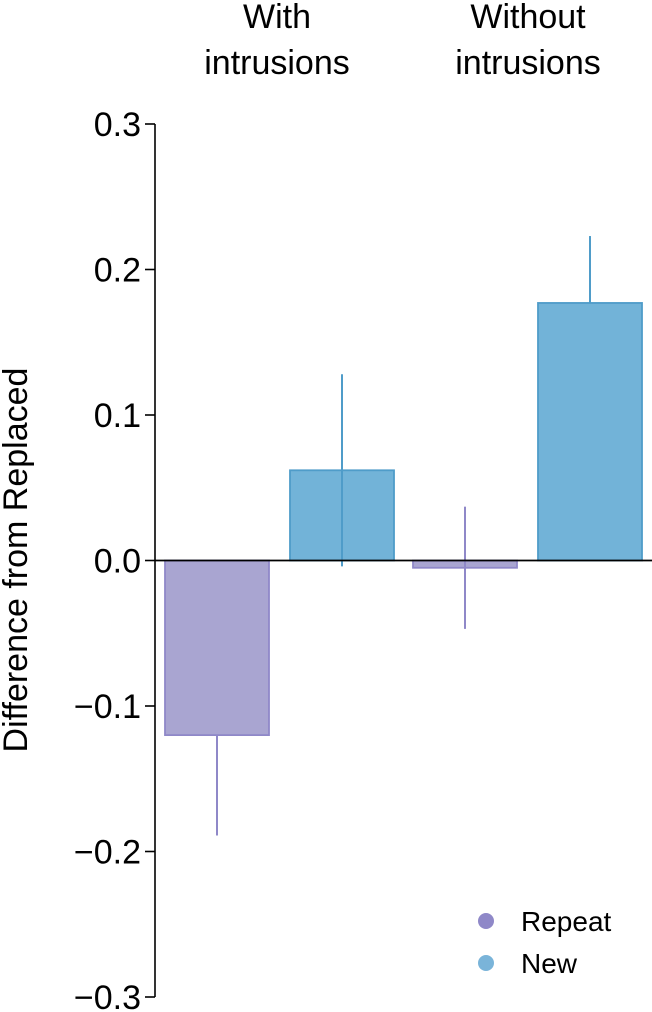 This screenshot has height=1012, width=652. I want to click on y-tick-label: −0.3, so click(107, 995).